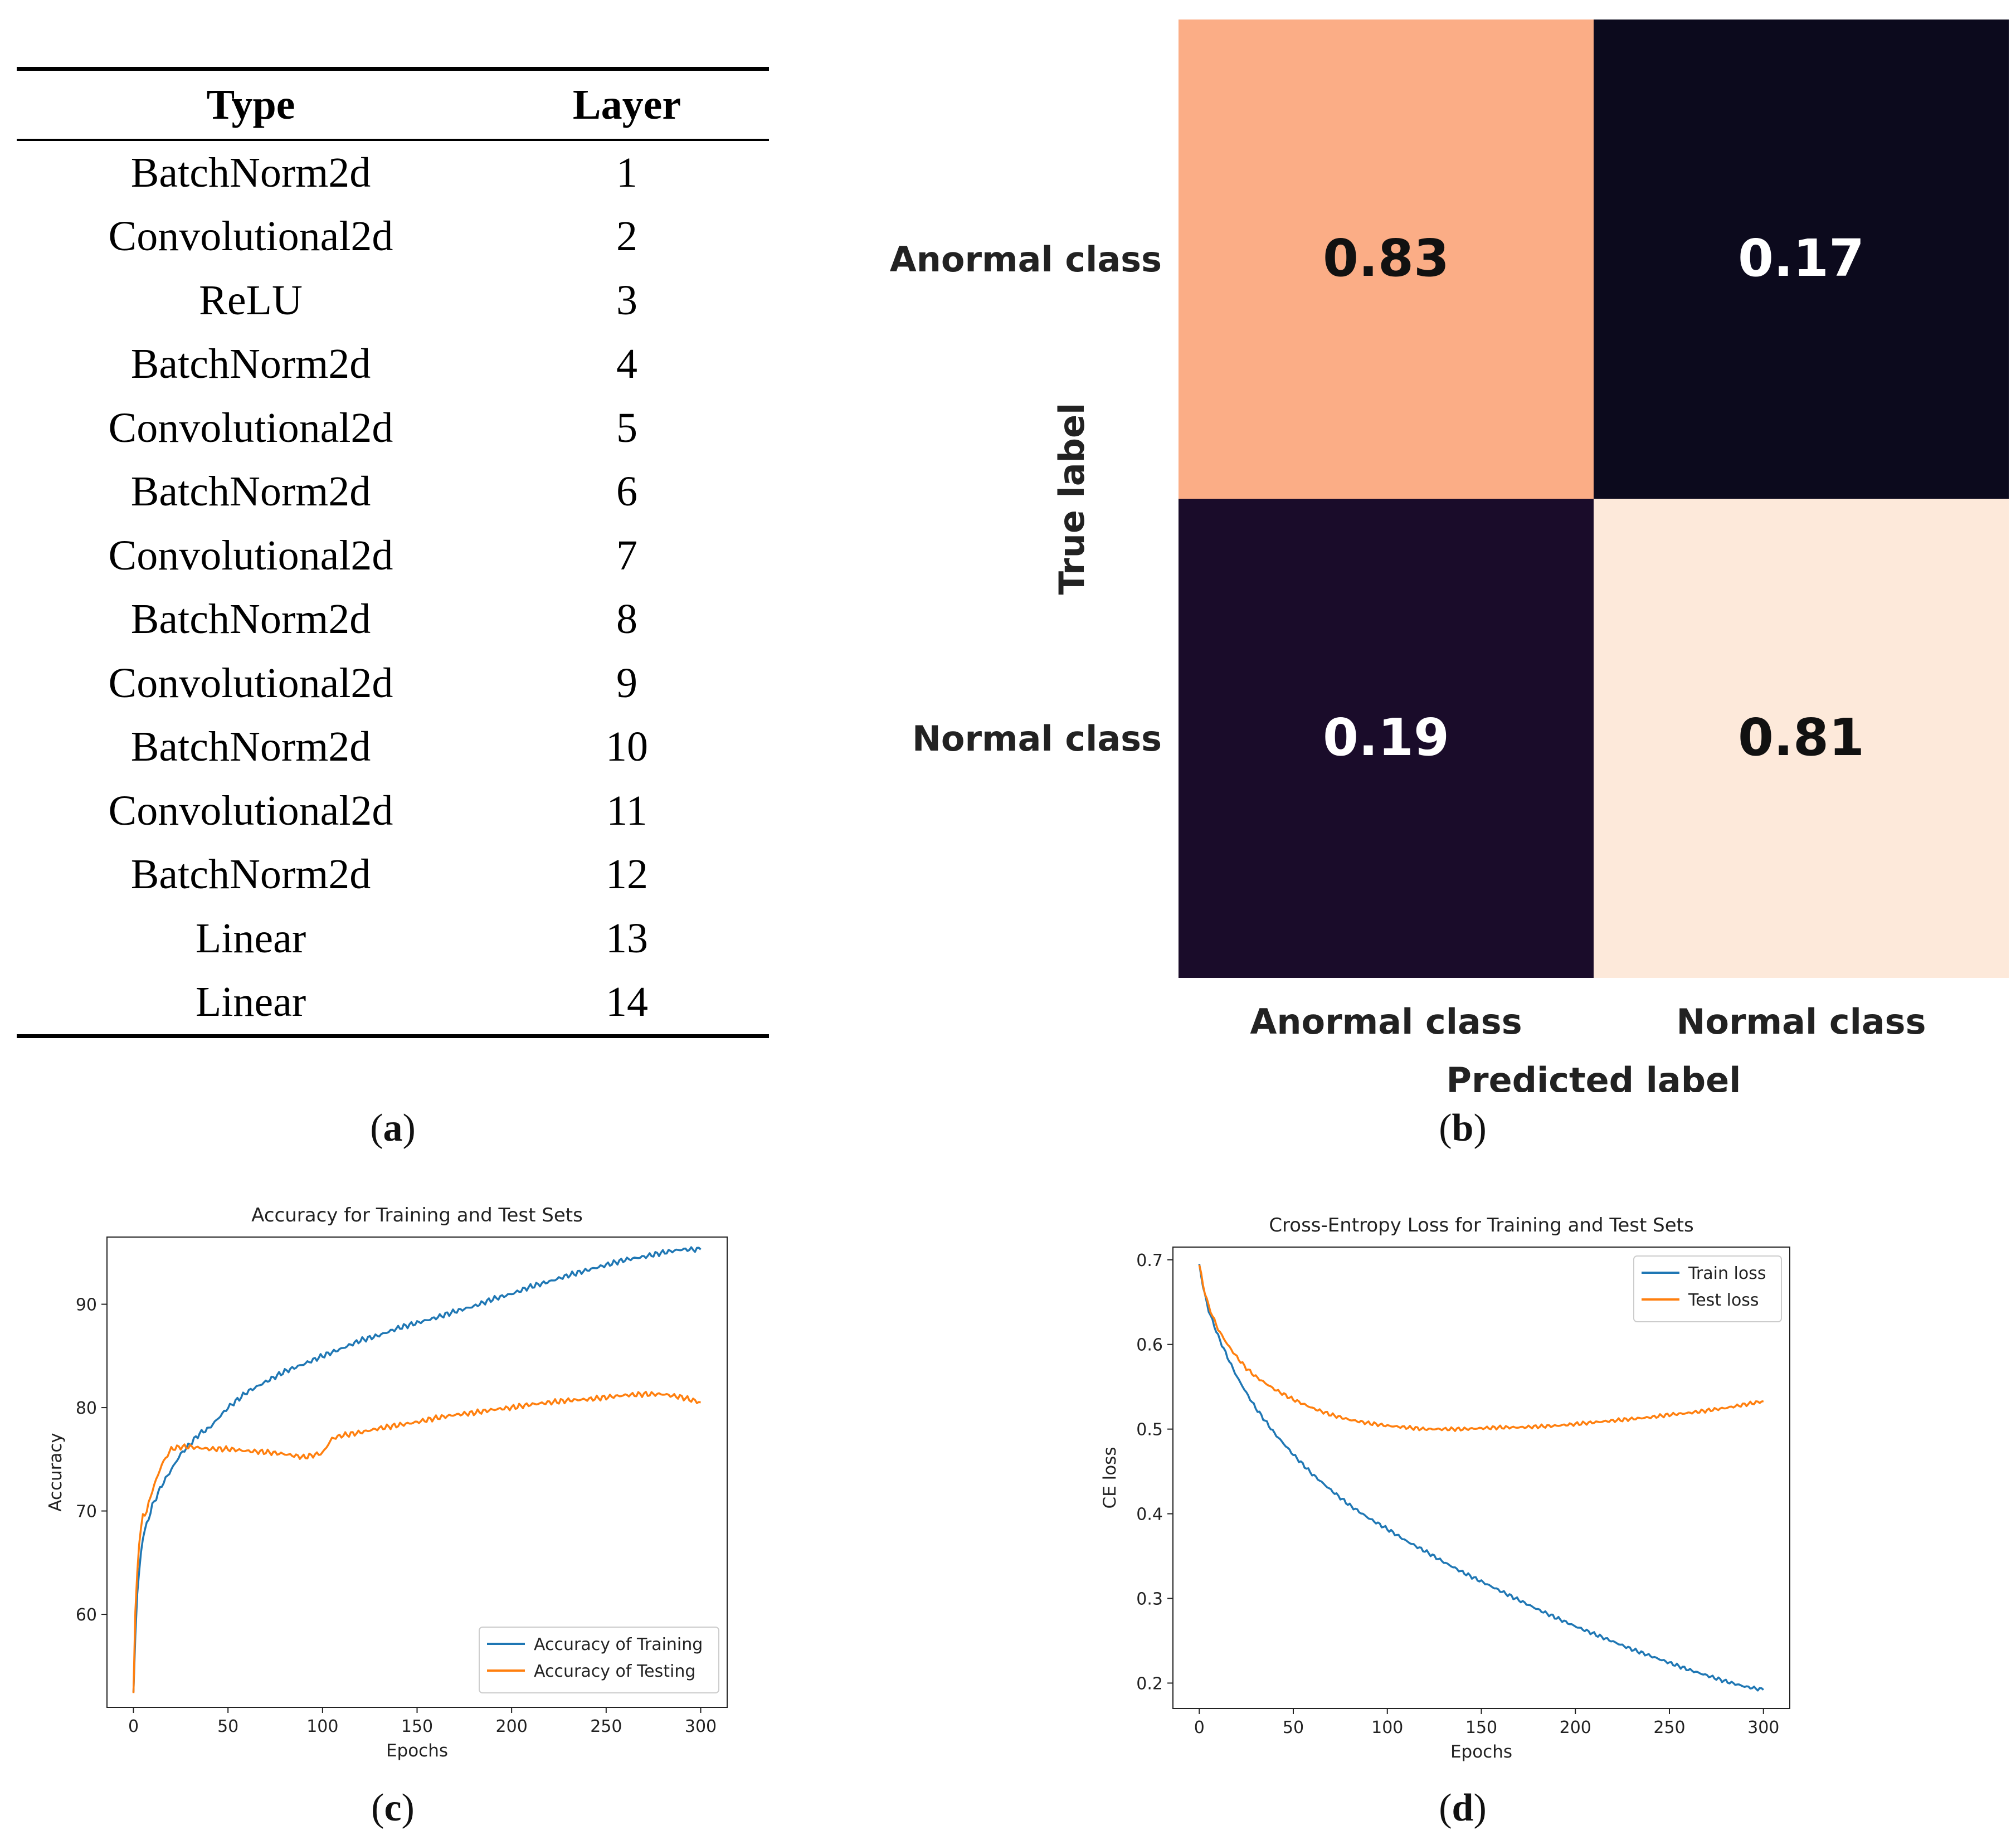 This screenshot has width=2016, height=1845. Describe the element at coordinates (86, 1305) in the screenshot. I see `y-tick-label: 90` at that location.